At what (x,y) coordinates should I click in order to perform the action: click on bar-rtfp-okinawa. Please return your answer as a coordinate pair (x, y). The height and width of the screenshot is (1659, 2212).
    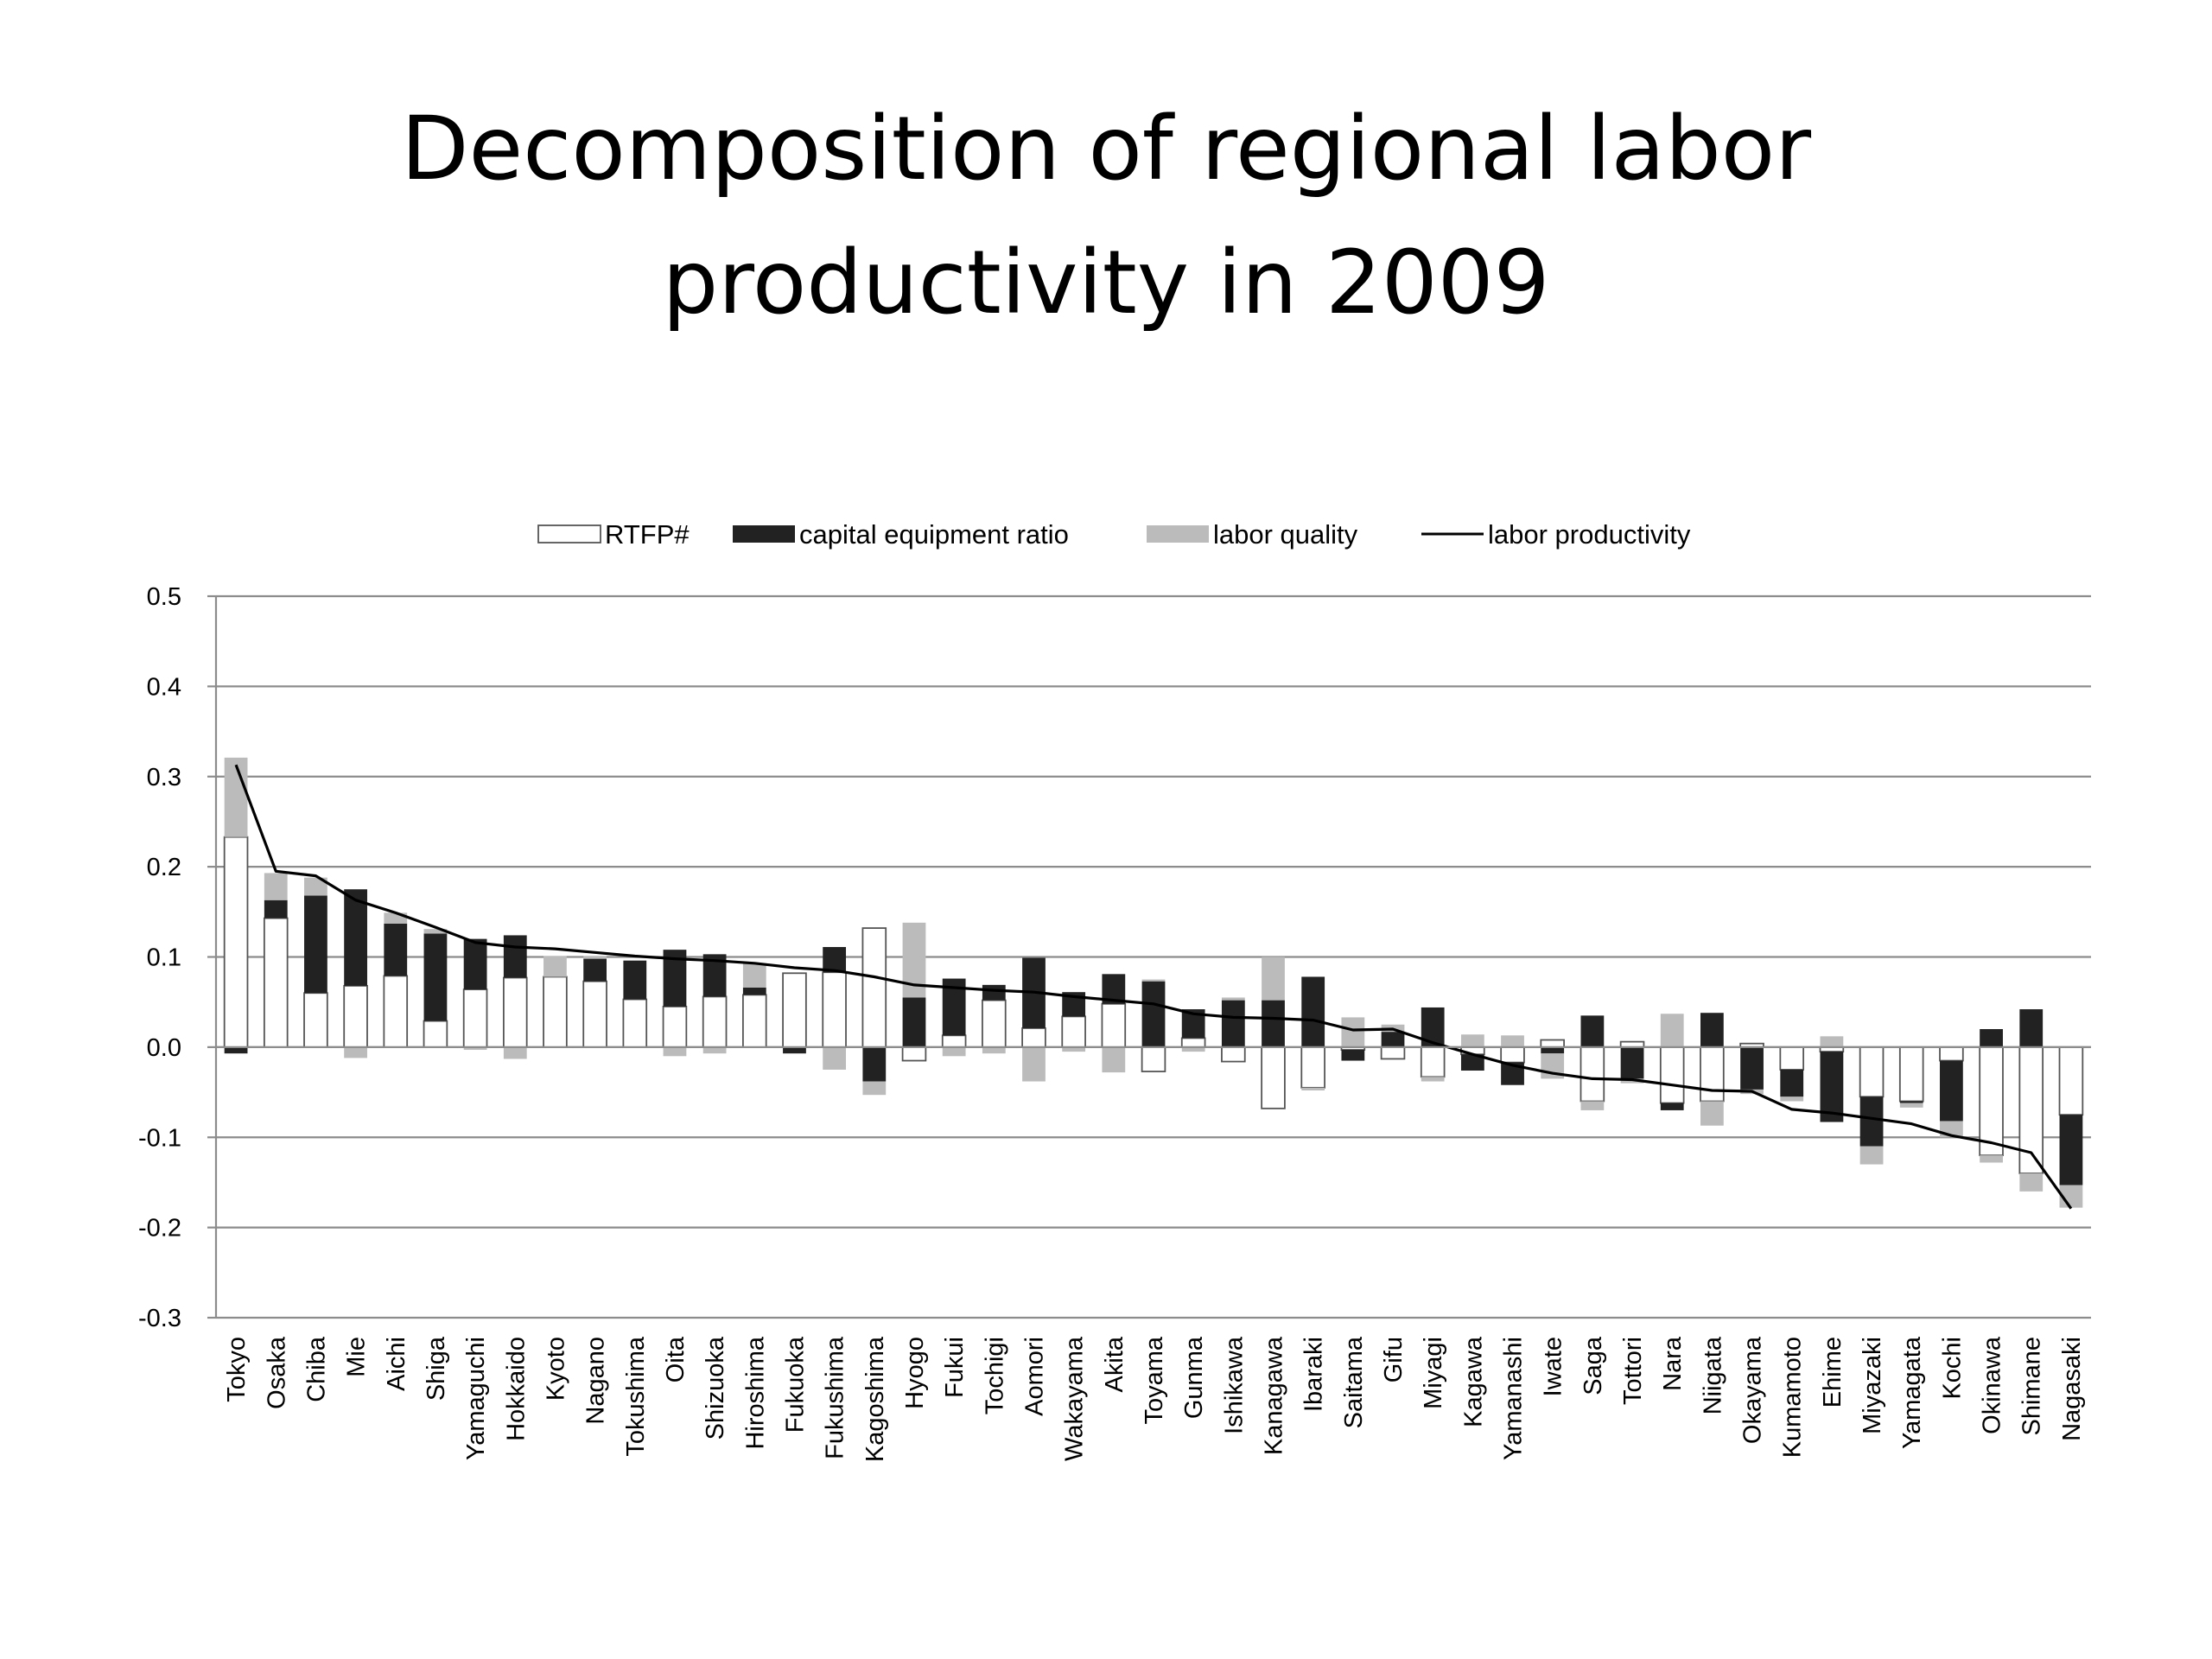
    Looking at the image, I should click on (1991, 1101).